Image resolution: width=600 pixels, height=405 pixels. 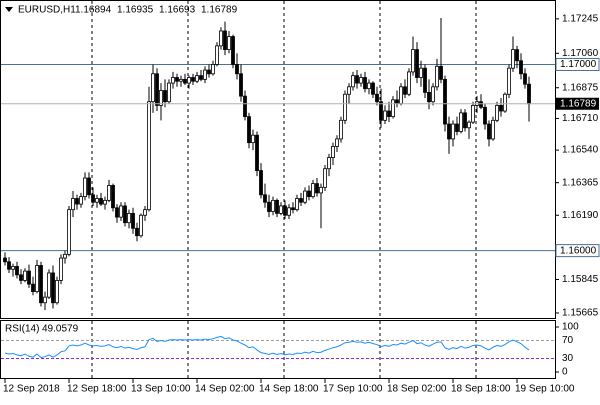 I want to click on rsi-current: 49.0579, so click(x=60, y=329).